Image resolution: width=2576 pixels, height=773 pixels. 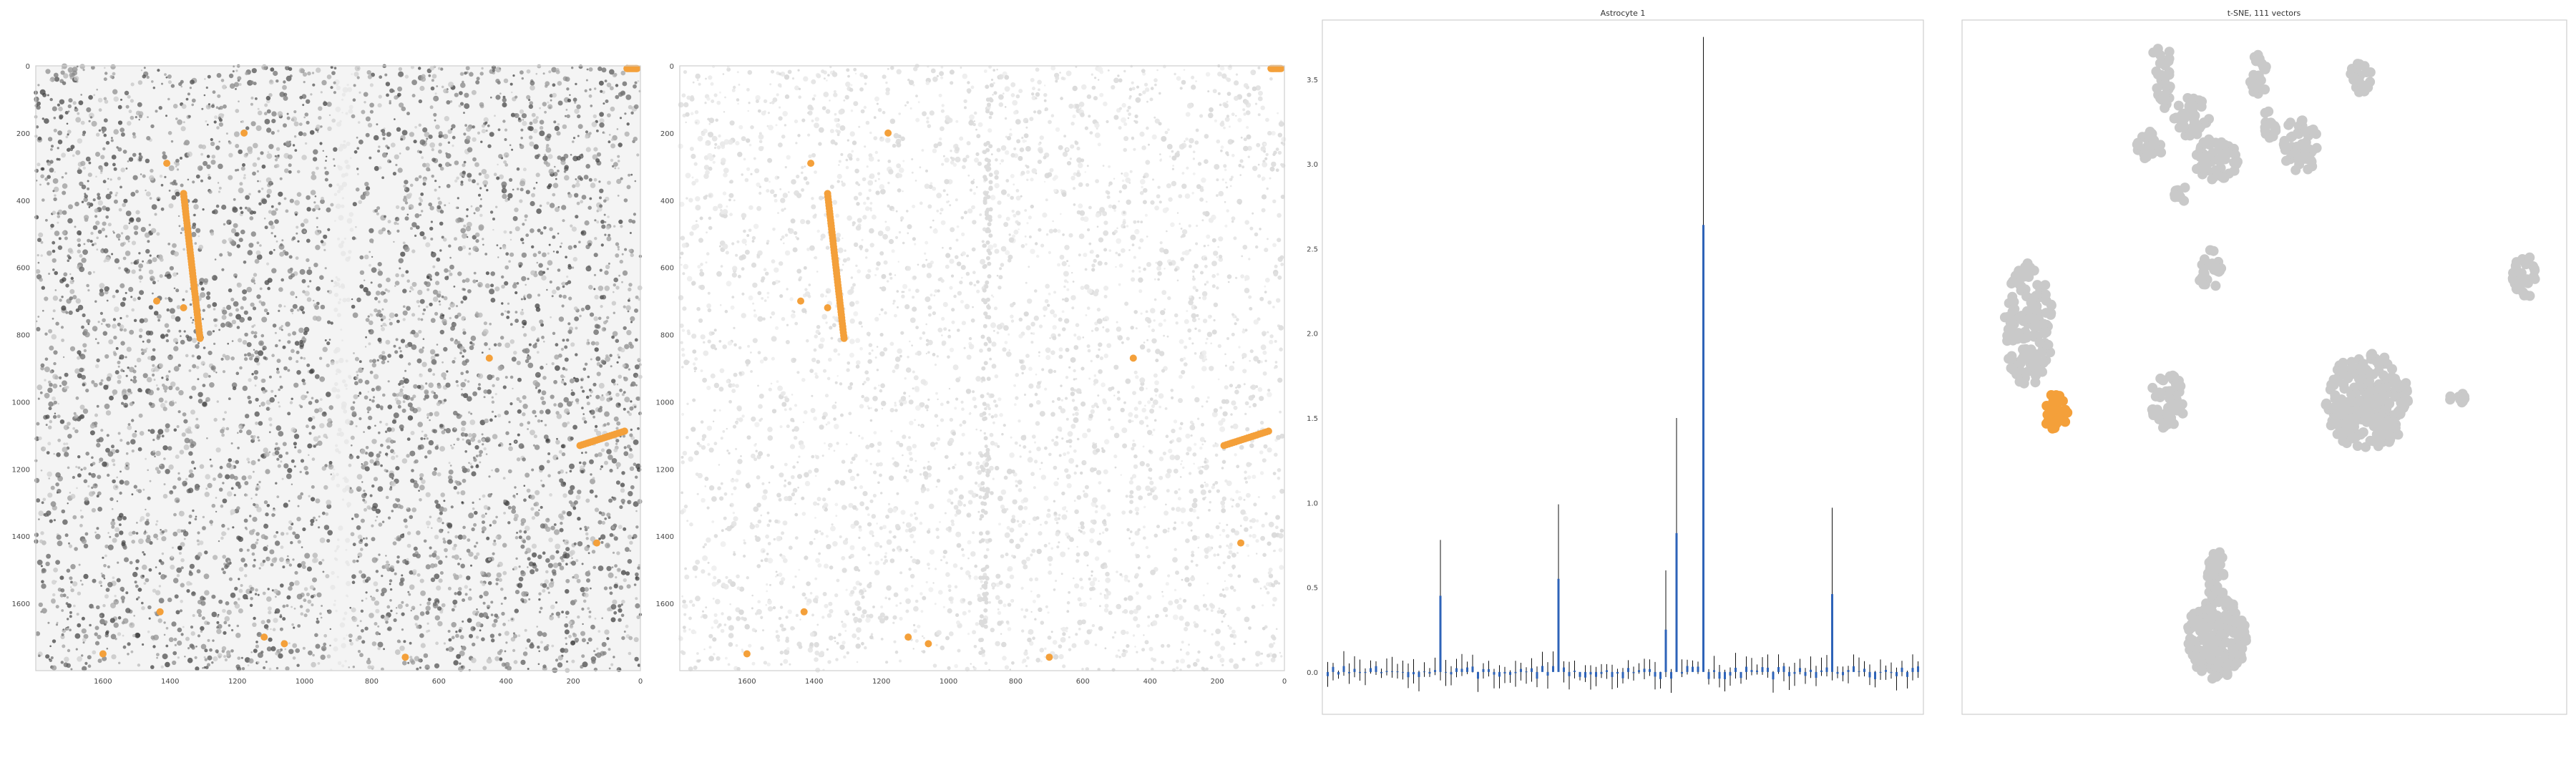 What do you see at coordinates (667, 134) in the screenshot?
I see `y-tick-label: 200` at bounding box center [667, 134].